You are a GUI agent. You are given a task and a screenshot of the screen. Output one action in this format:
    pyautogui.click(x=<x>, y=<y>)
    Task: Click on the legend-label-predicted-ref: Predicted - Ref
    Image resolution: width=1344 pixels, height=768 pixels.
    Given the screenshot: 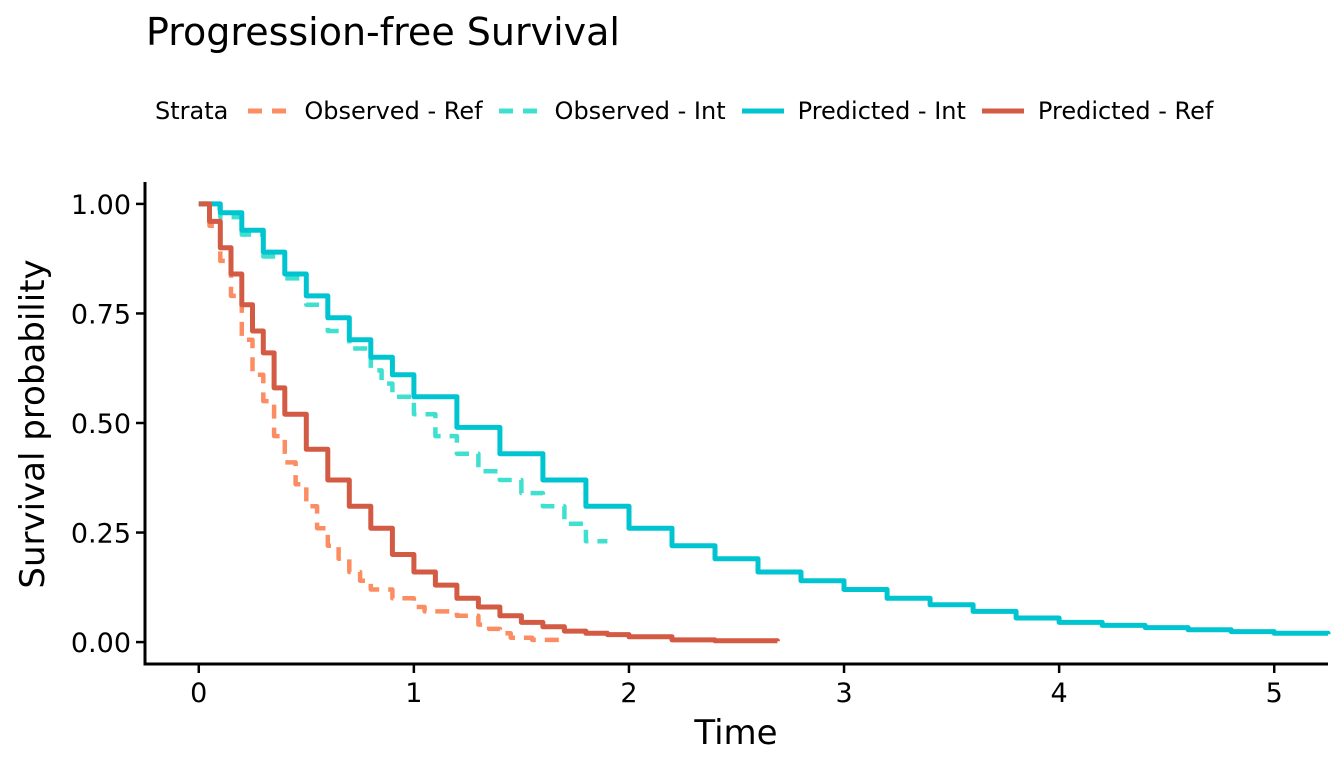 What is the action you would take?
    pyautogui.click(x=1125, y=111)
    